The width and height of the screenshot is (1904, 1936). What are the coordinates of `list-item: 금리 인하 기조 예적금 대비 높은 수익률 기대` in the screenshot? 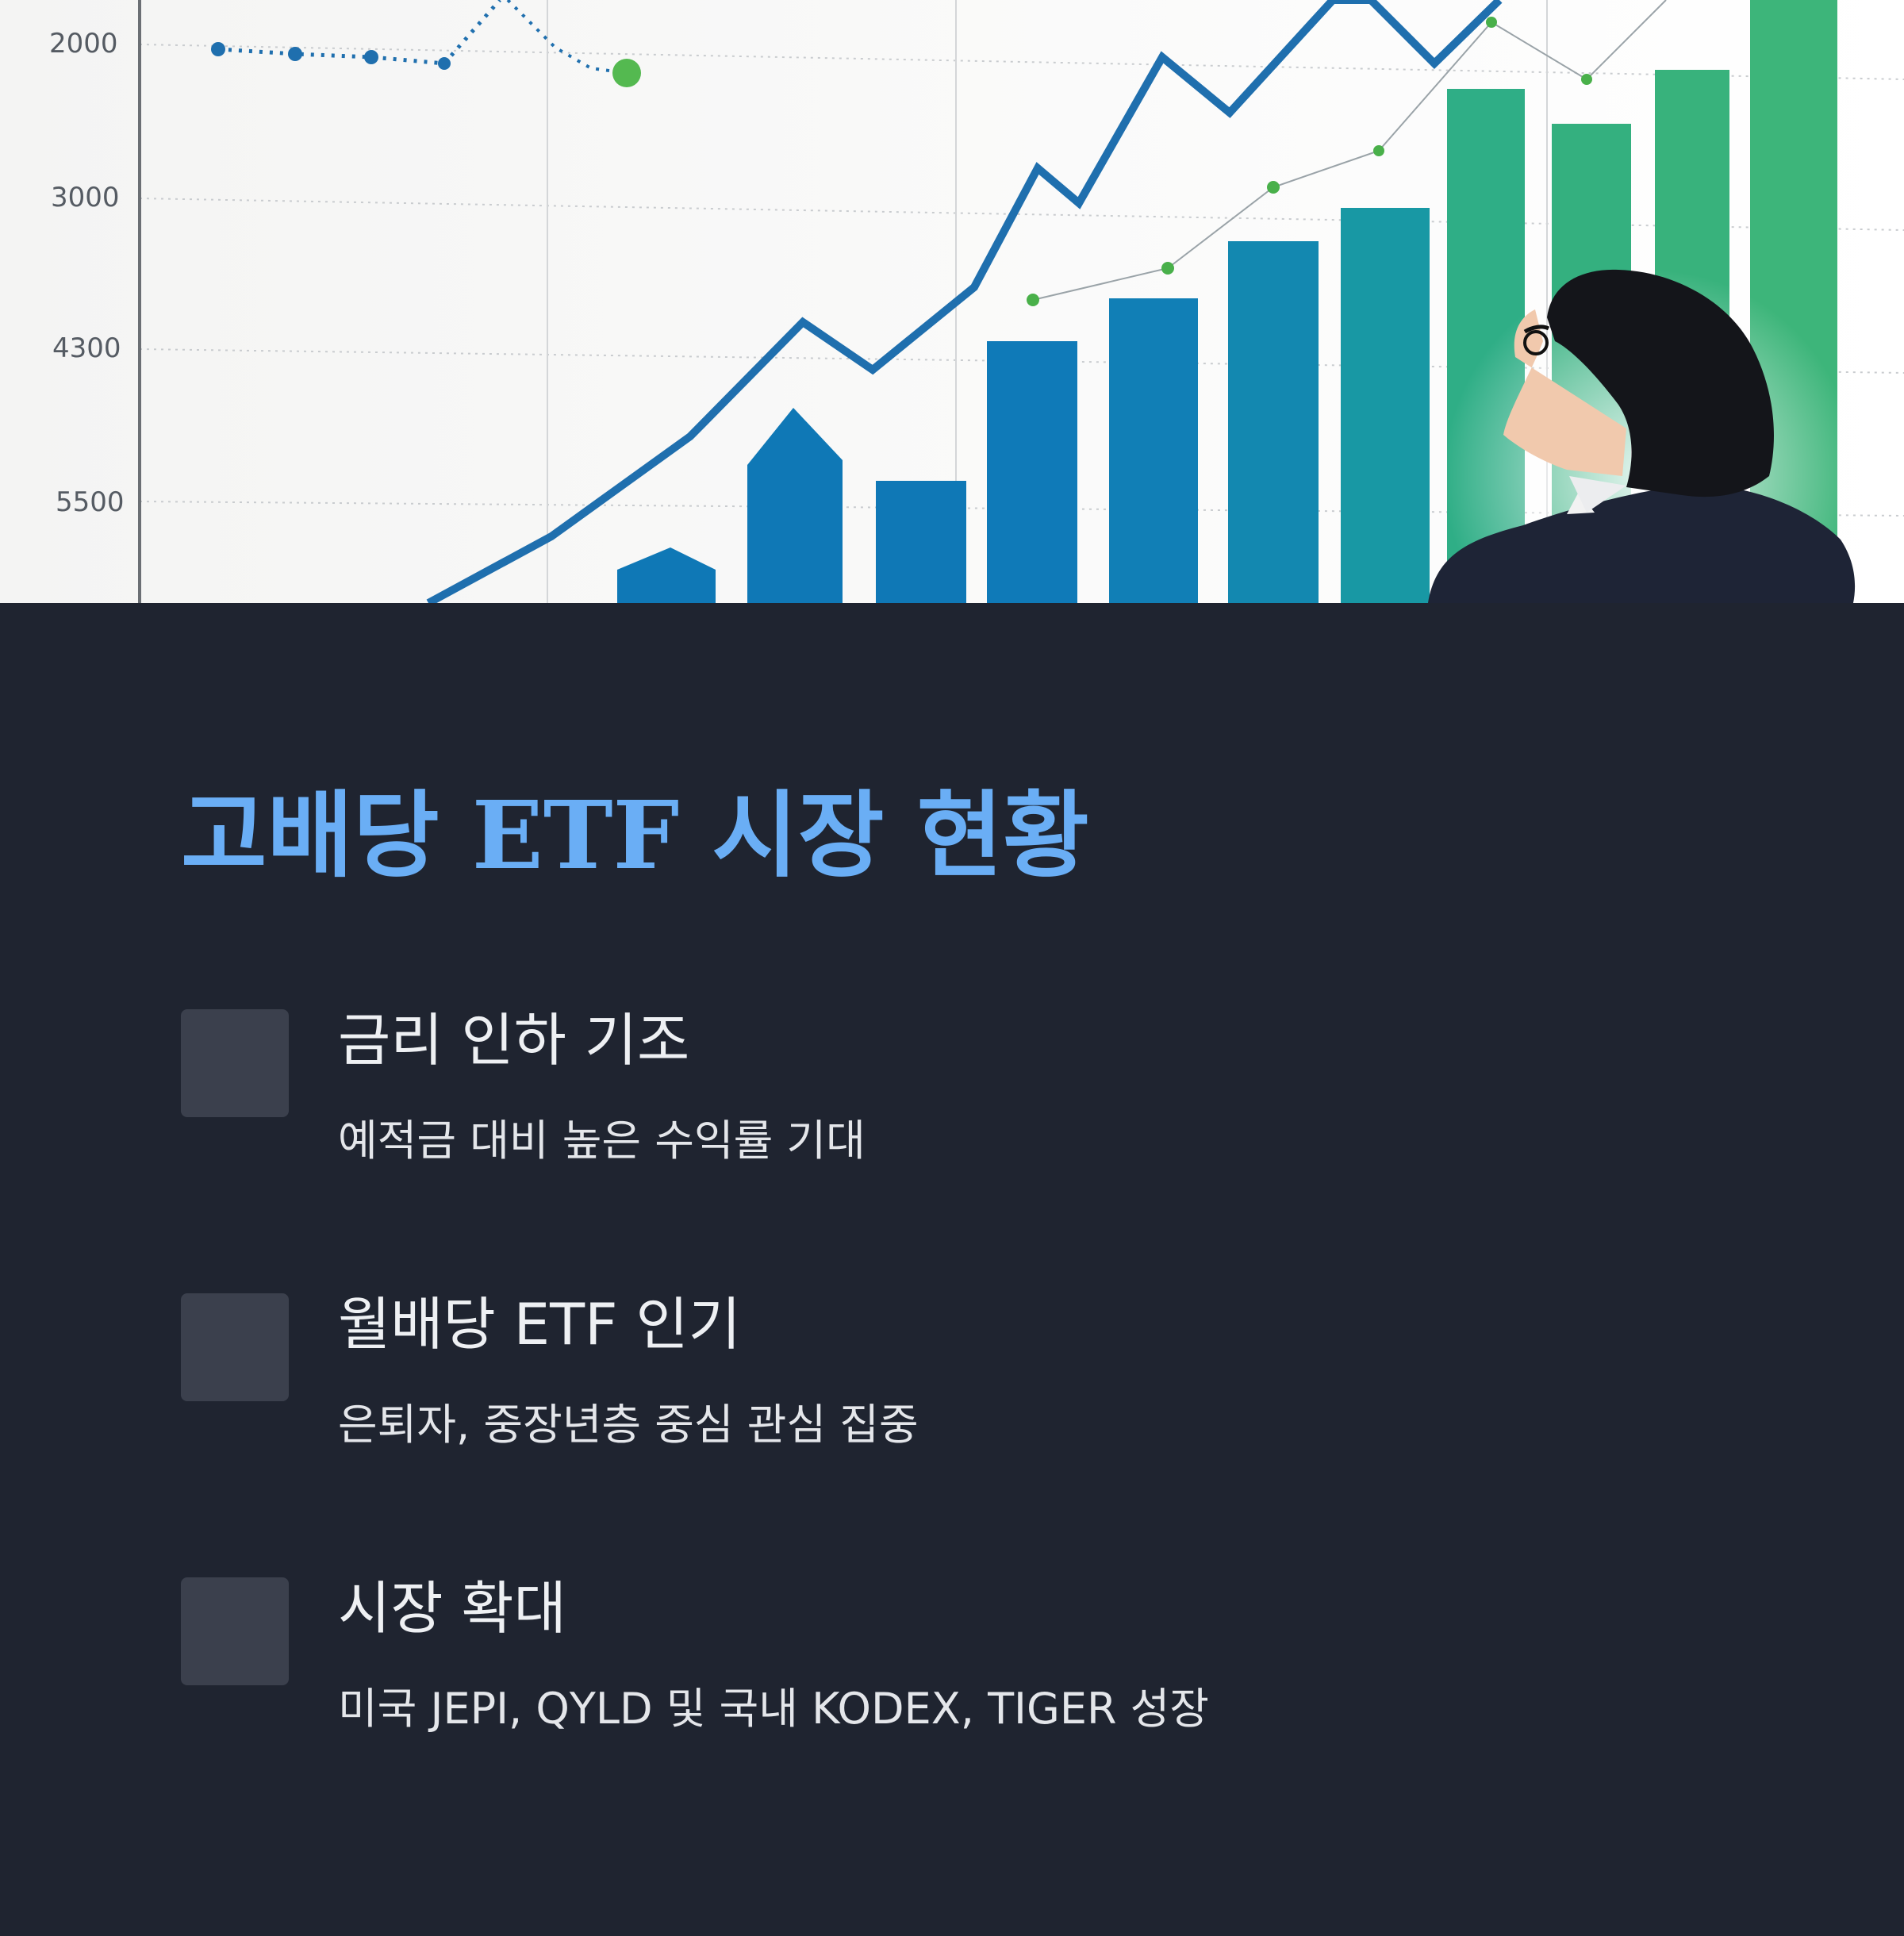 It's located at (934, 1095).